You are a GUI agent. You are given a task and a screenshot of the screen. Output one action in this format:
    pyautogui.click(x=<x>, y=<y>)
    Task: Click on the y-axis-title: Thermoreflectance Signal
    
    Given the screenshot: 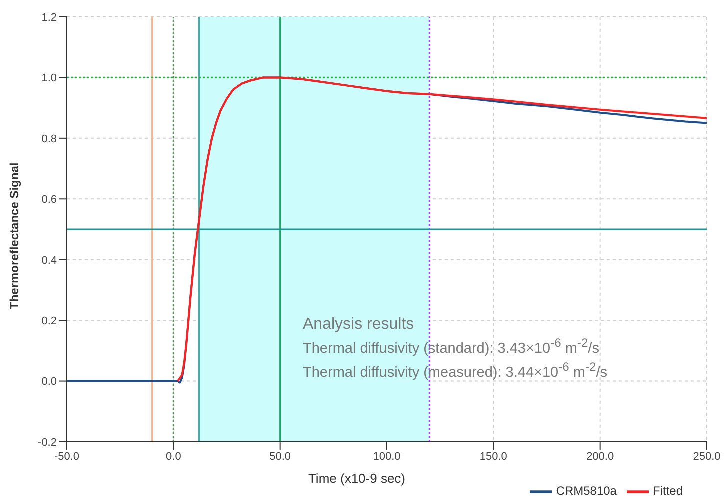 What is the action you would take?
    pyautogui.click(x=14, y=236)
    